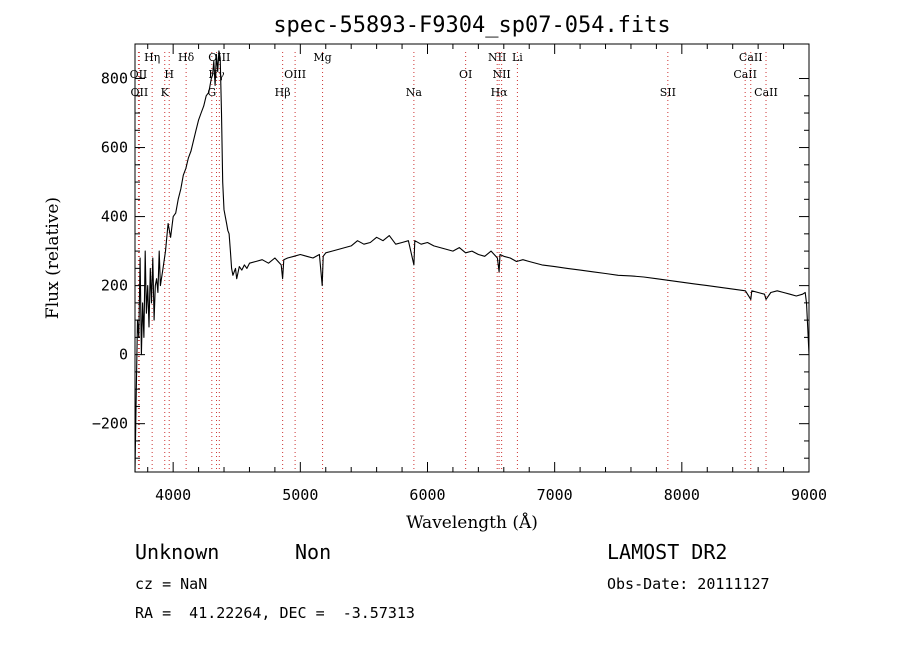  What do you see at coordinates (322, 57) in the screenshot?
I see `line-label-11: Mg` at bounding box center [322, 57].